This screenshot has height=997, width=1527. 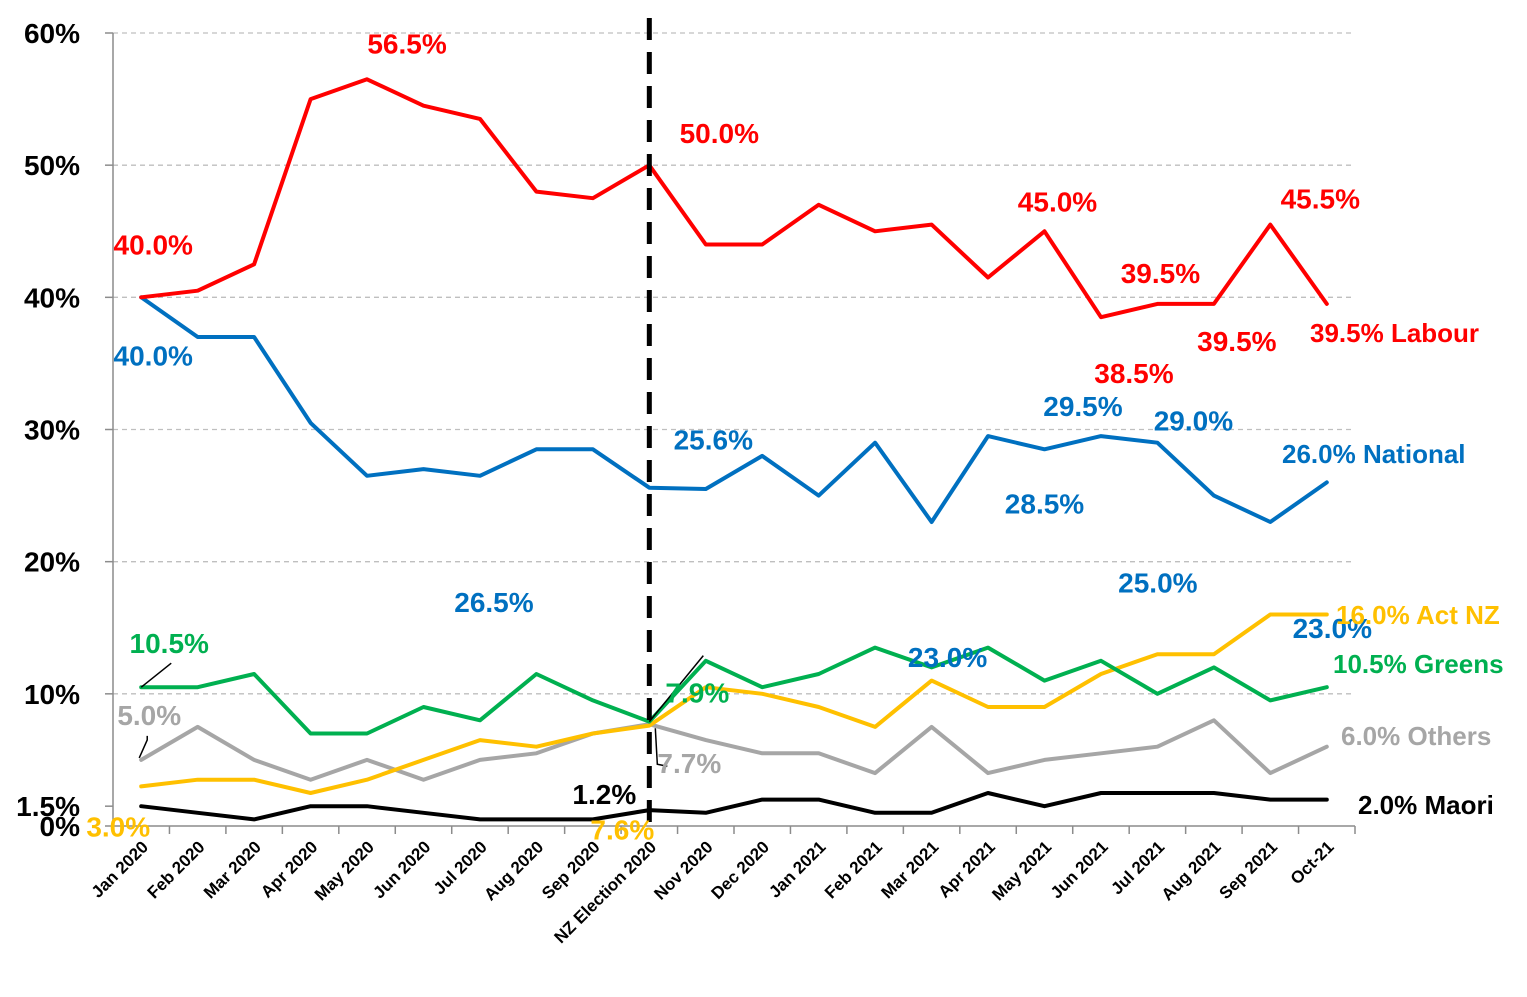 What do you see at coordinates (120, 869) in the screenshot?
I see `x-tick-label: Jan 2020` at bounding box center [120, 869].